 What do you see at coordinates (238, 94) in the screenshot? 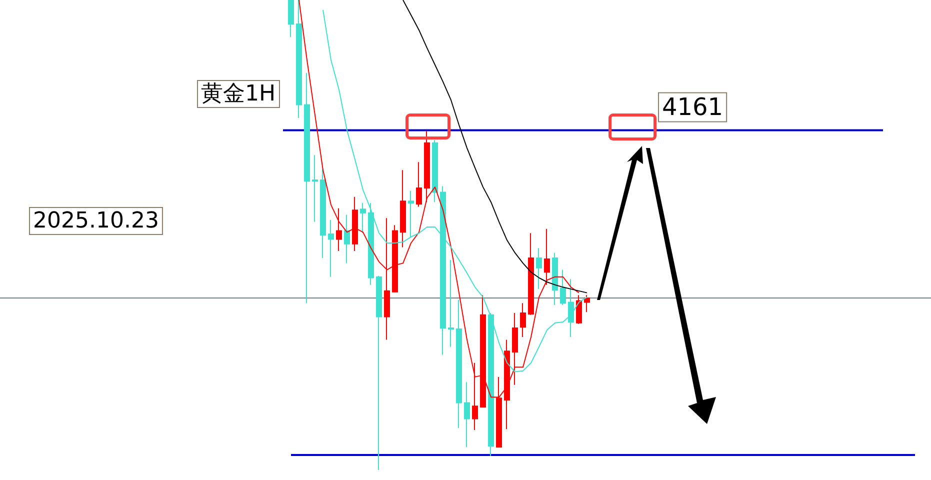
I see `text: 黄金1H` at bounding box center [238, 94].